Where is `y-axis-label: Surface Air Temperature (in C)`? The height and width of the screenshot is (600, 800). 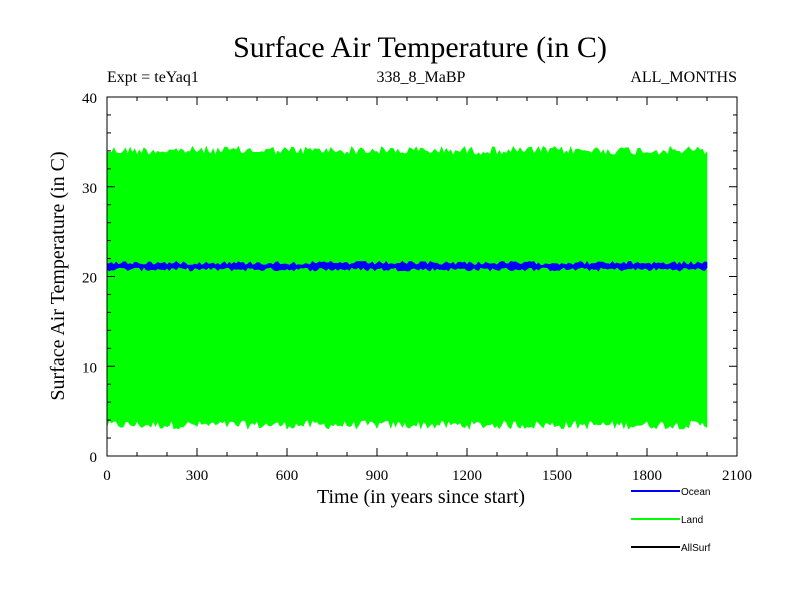
y-axis-label: Surface Air Temperature (in C) is located at coordinates (58, 275).